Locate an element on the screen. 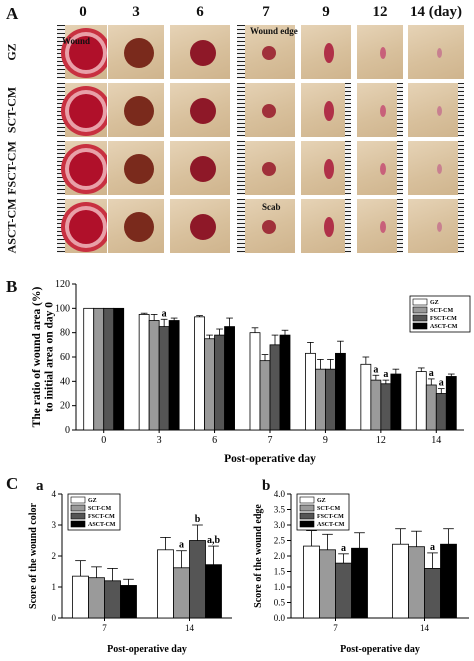  y-tick-label: 80 is located at coordinates (65, 333).